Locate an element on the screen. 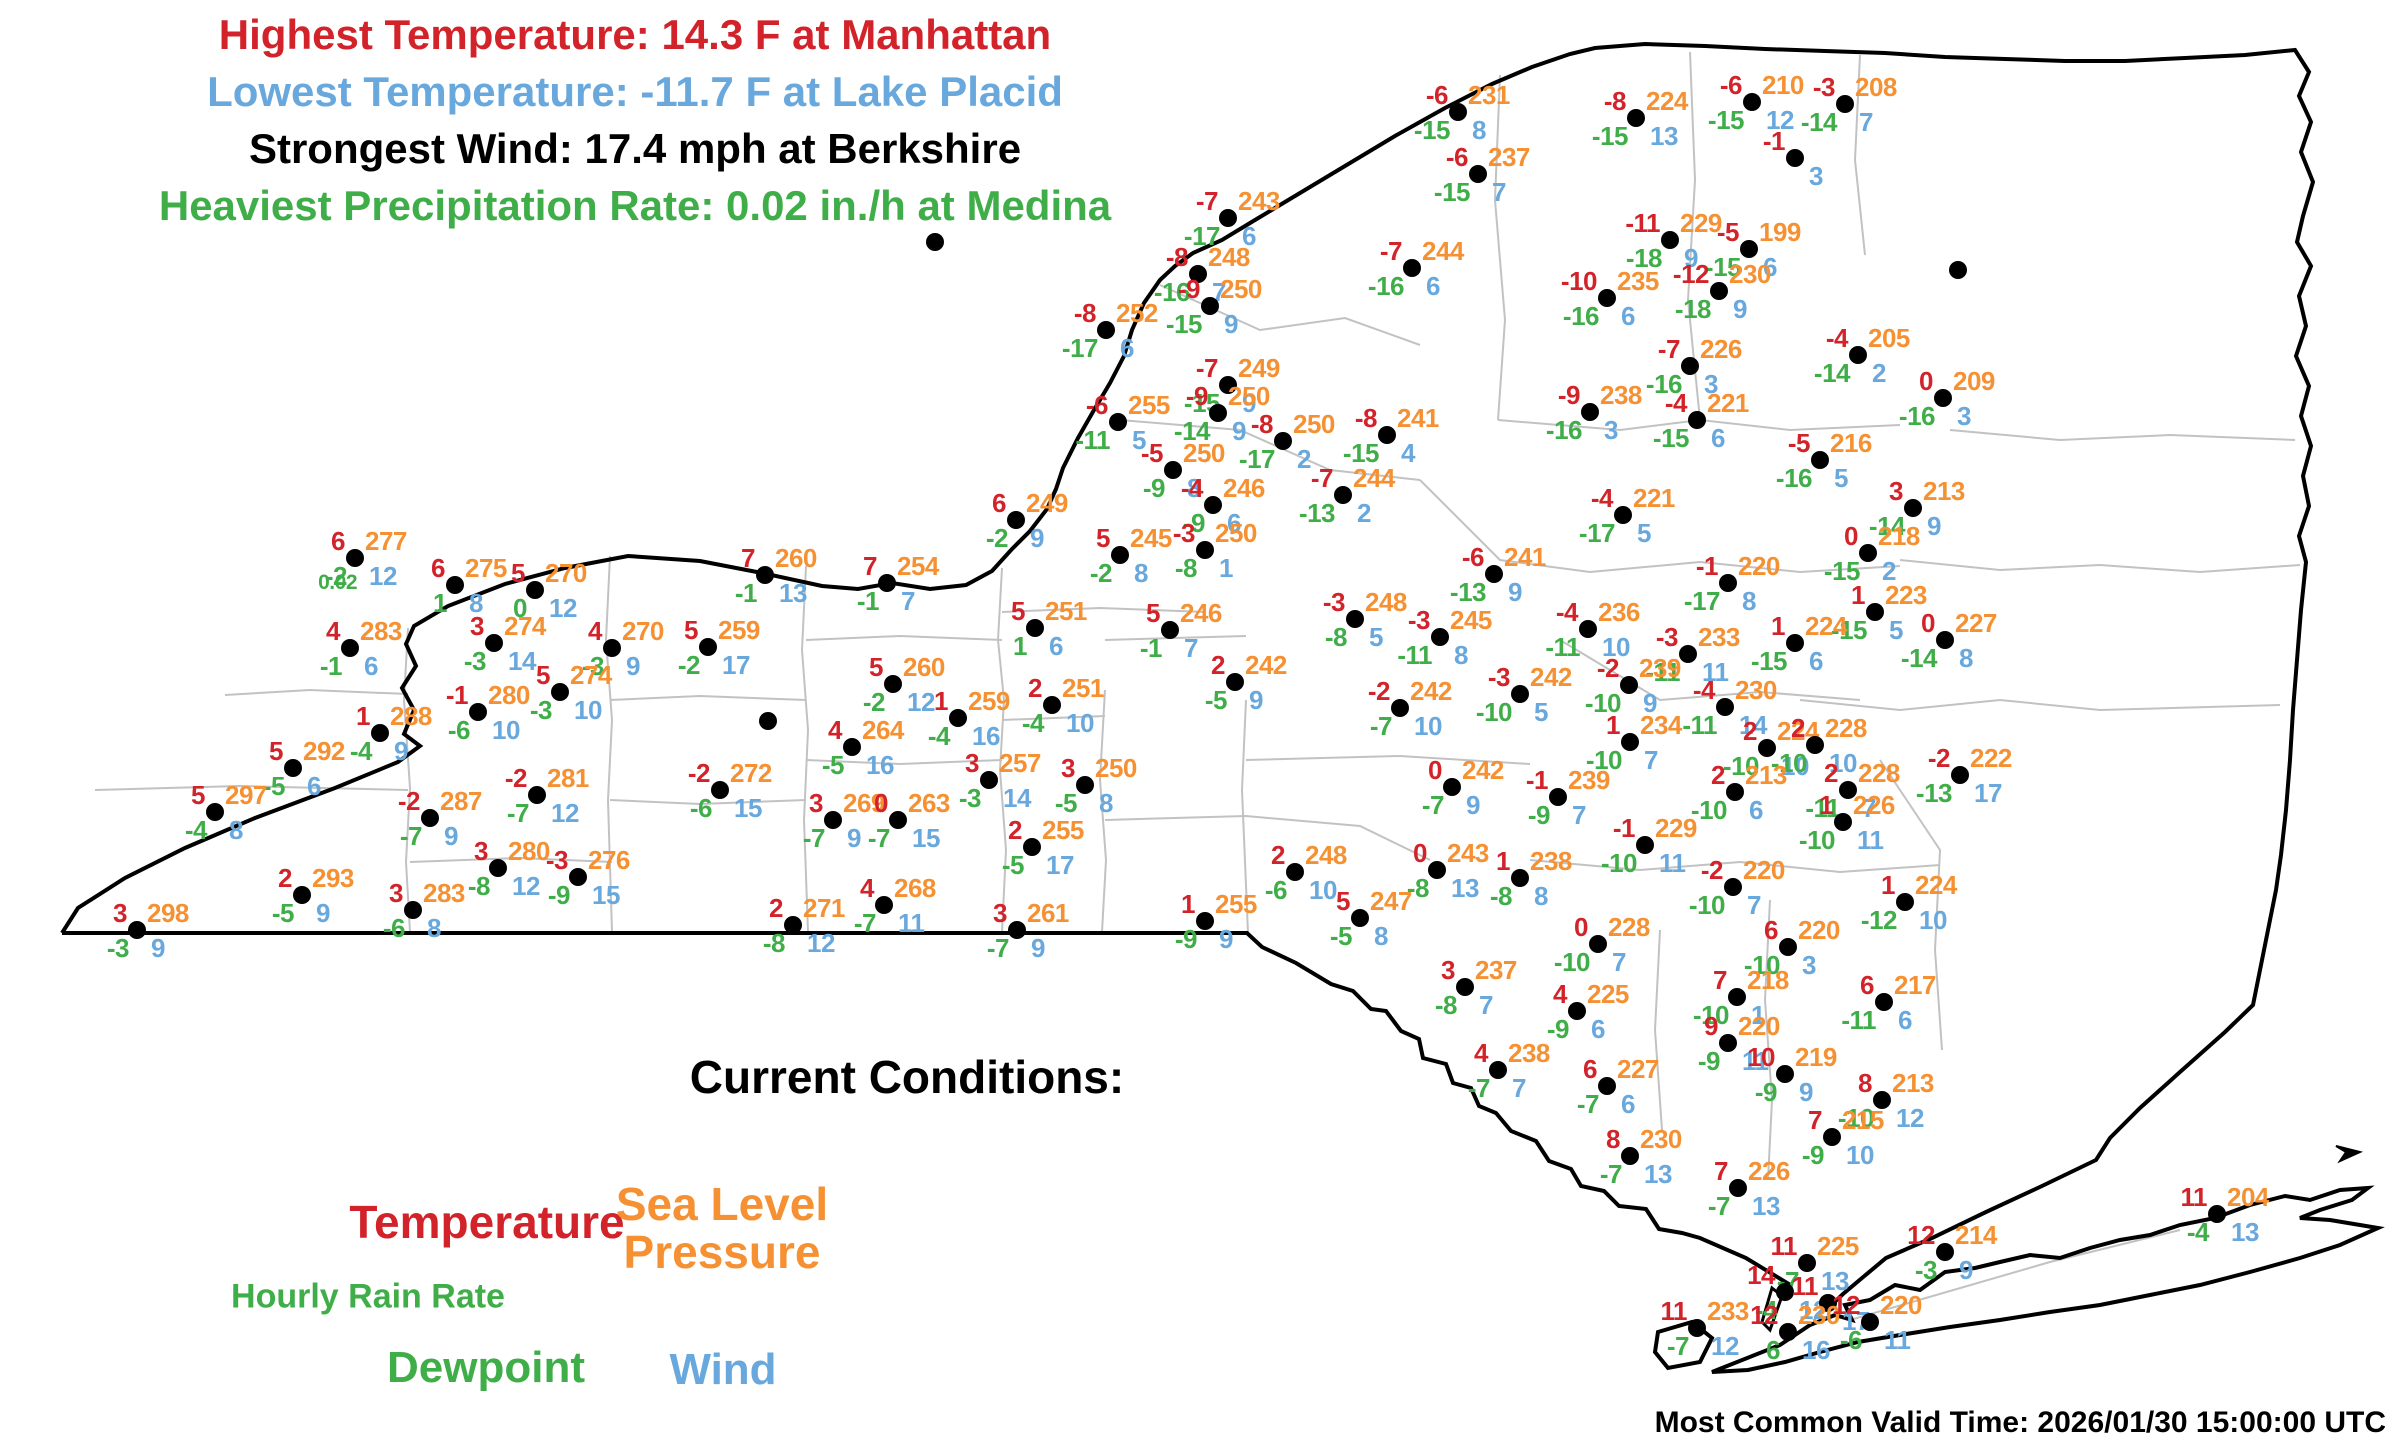 This screenshot has height=1450, width=2400. pressure-value: 226 is located at coordinates (1721, 349).